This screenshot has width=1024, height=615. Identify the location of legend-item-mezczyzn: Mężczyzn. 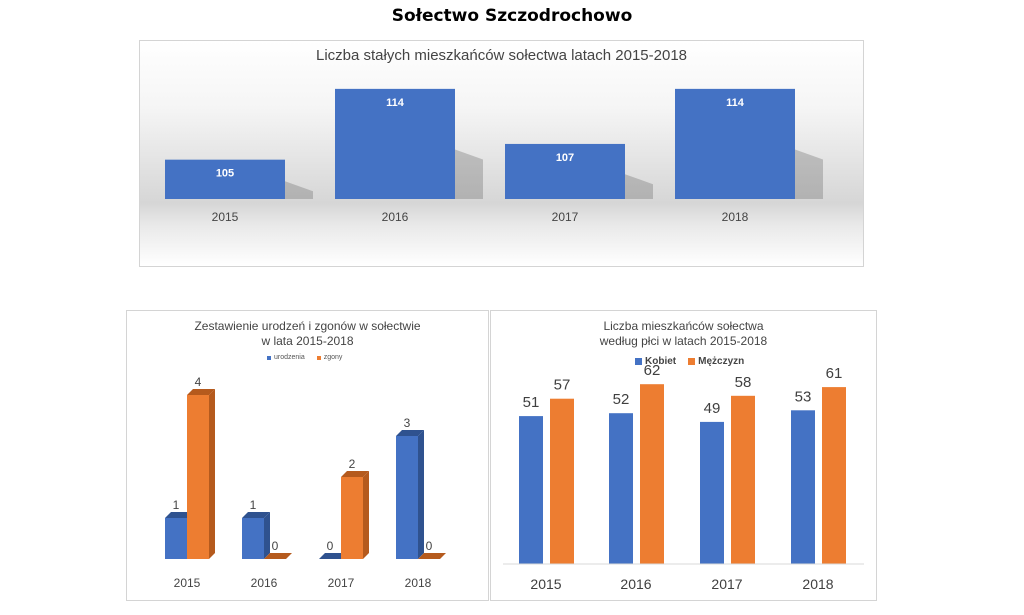
(716, 361).